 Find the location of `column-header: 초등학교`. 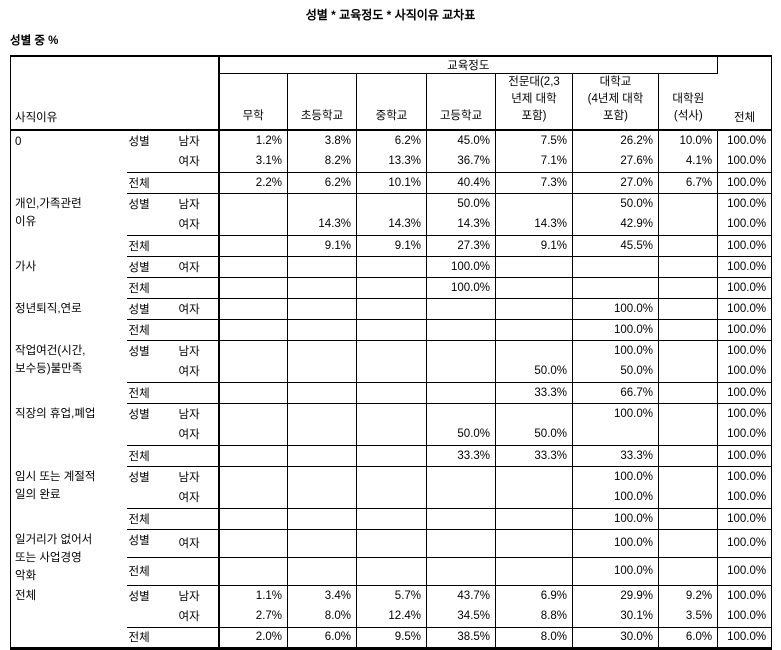

column-header: 초등학교 is located at coordinates (322, 102).